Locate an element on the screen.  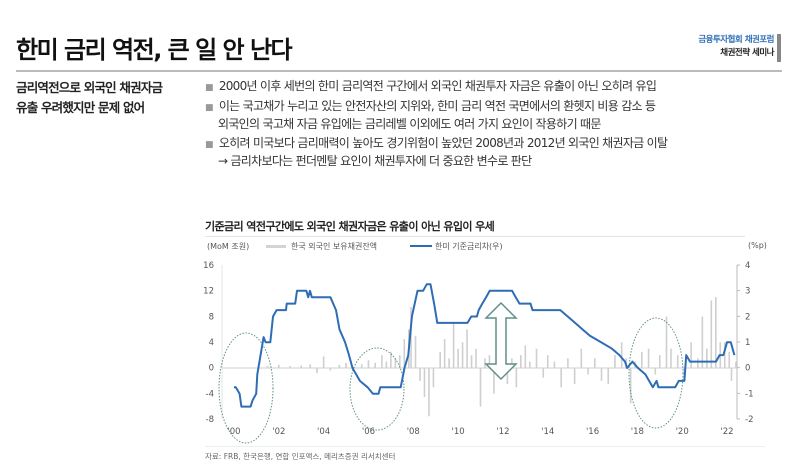
right-tick-label: 0 is located at coordinates (747, 369).